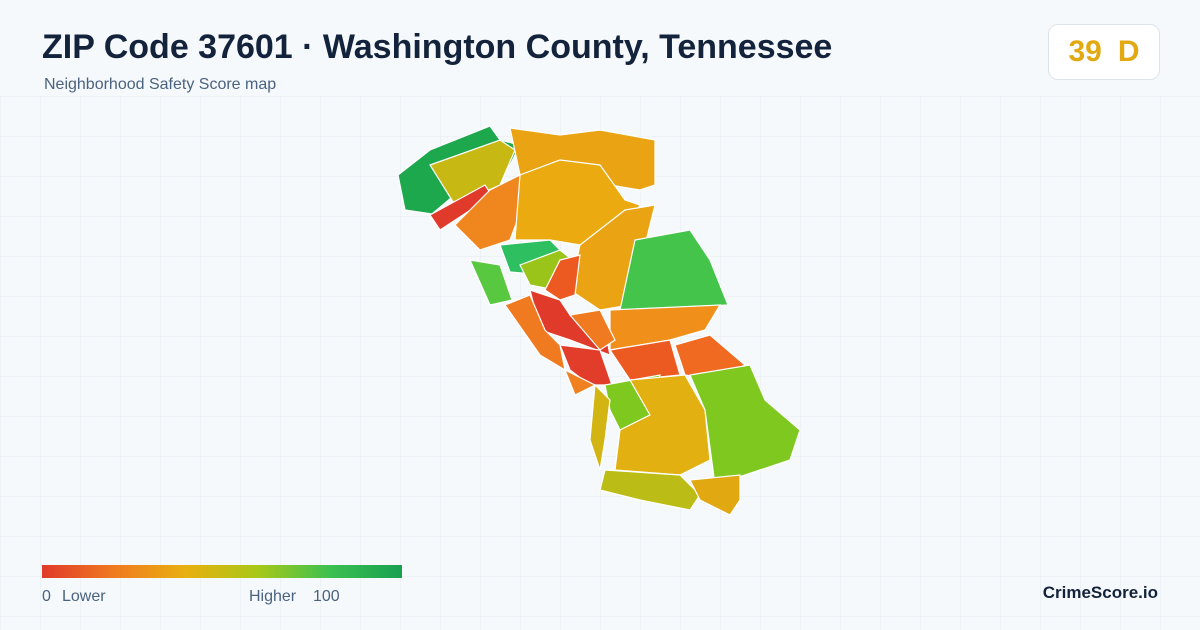  What do you see at coordinates (1104, 52) in the screenshot?
I see `score-badge: 39 D` at bounding box center [1104, 52].